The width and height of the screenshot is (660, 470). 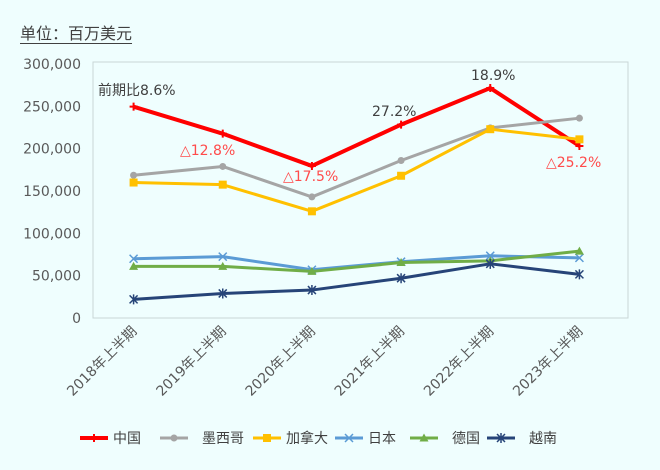 I want to click on y-tick-label: 300,000, so click(x=52, y=65).